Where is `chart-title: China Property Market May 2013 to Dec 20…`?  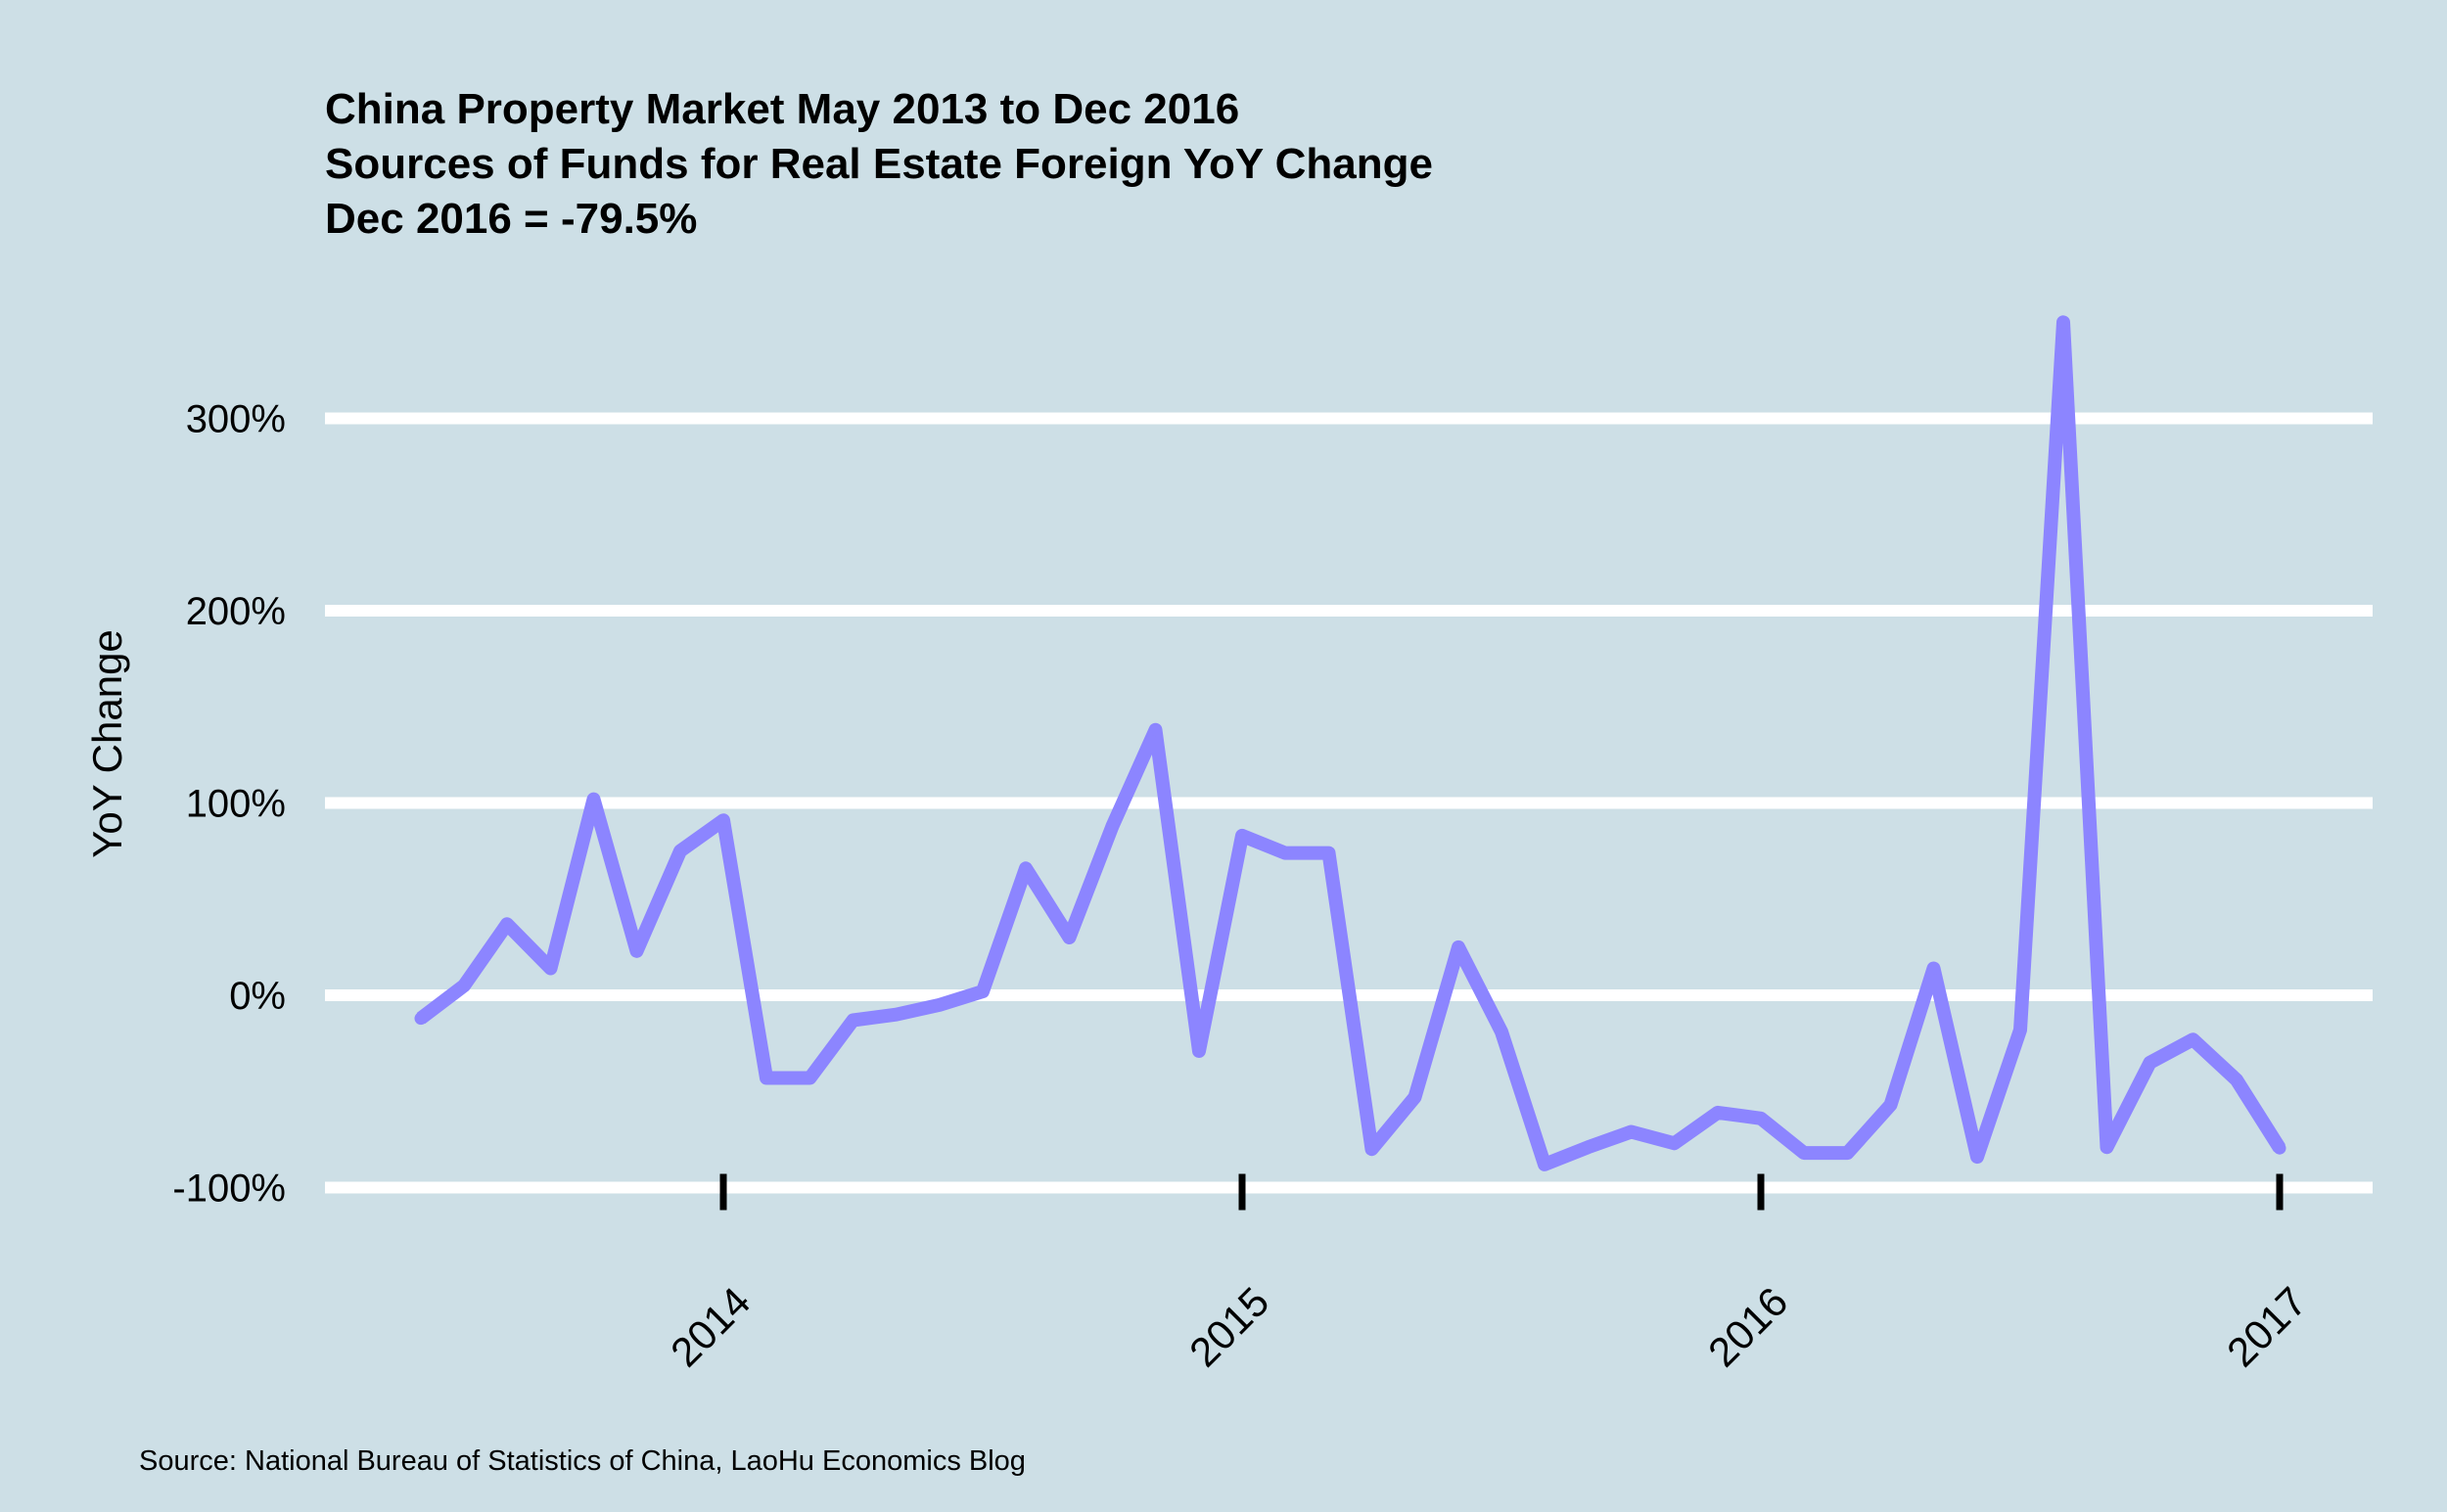 chart-title: China Property Market May 2013 to Dec 20… is located at coordinates (879, 164).